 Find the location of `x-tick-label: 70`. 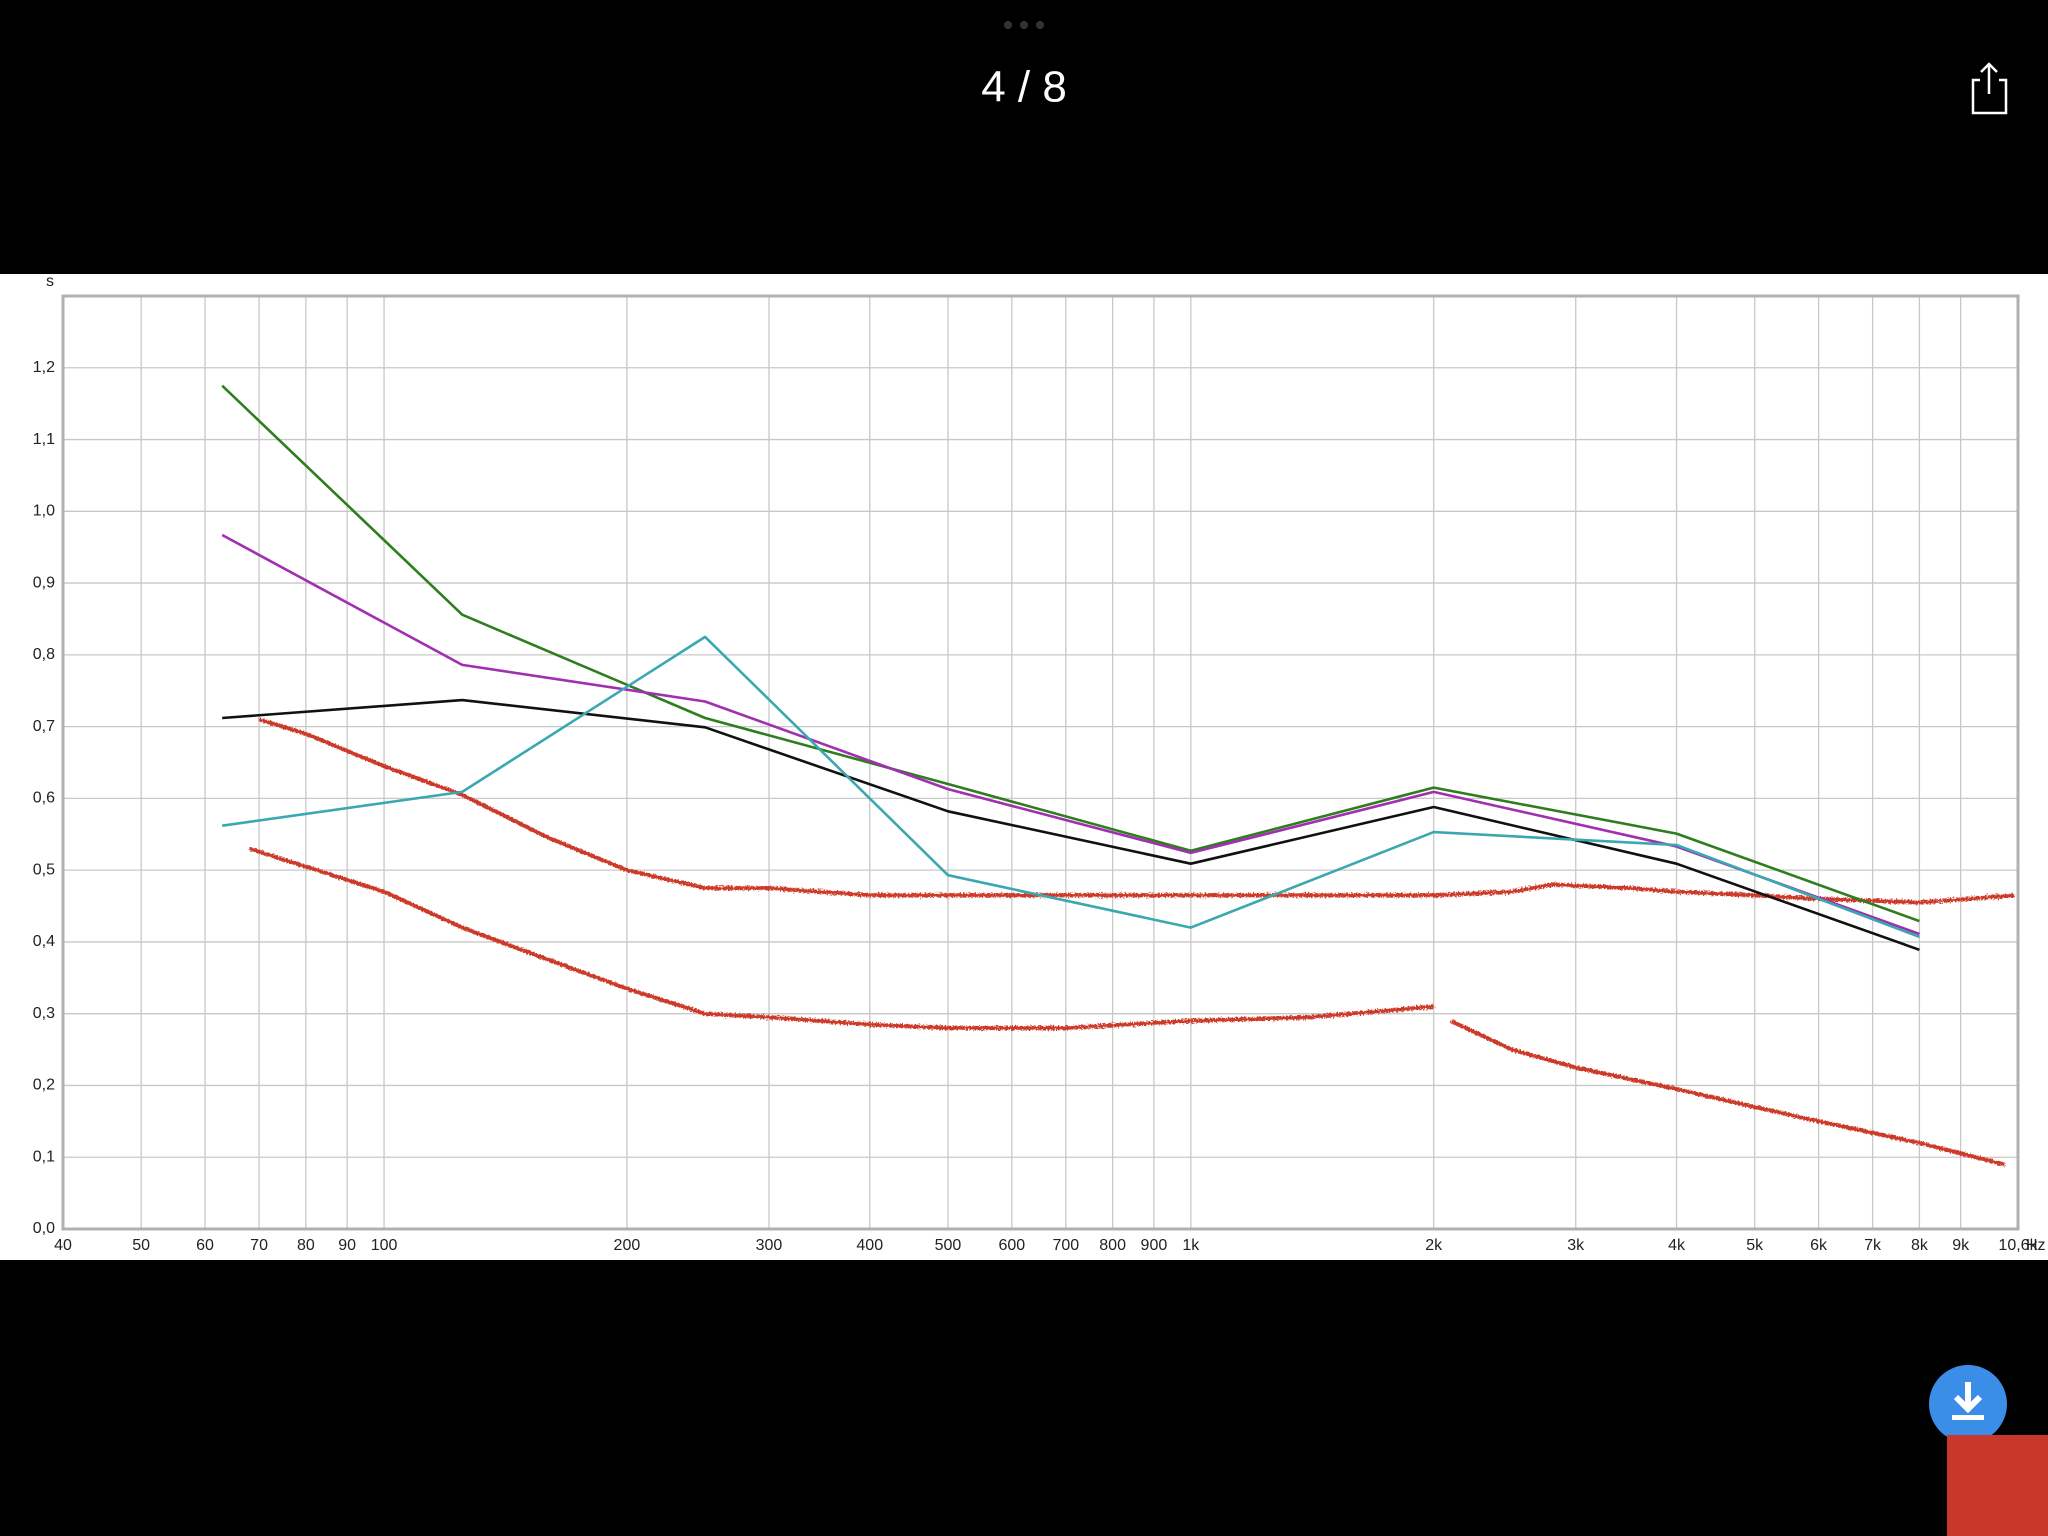

x-tick-label: 70 is located at coordinates (259, 1245).